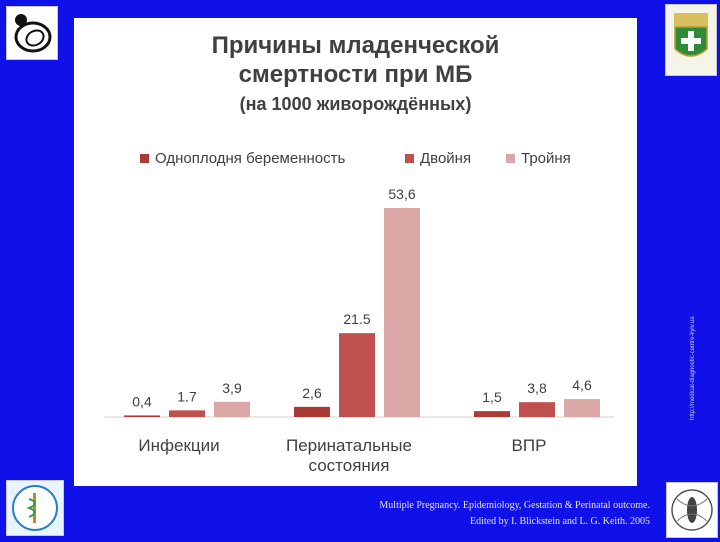 The width and height of the screenshot is (720, 542). What do you see at coordinates (356, 319) in the screenshot?
I see `data-label: 21.5` at bounding box center [356, 319].